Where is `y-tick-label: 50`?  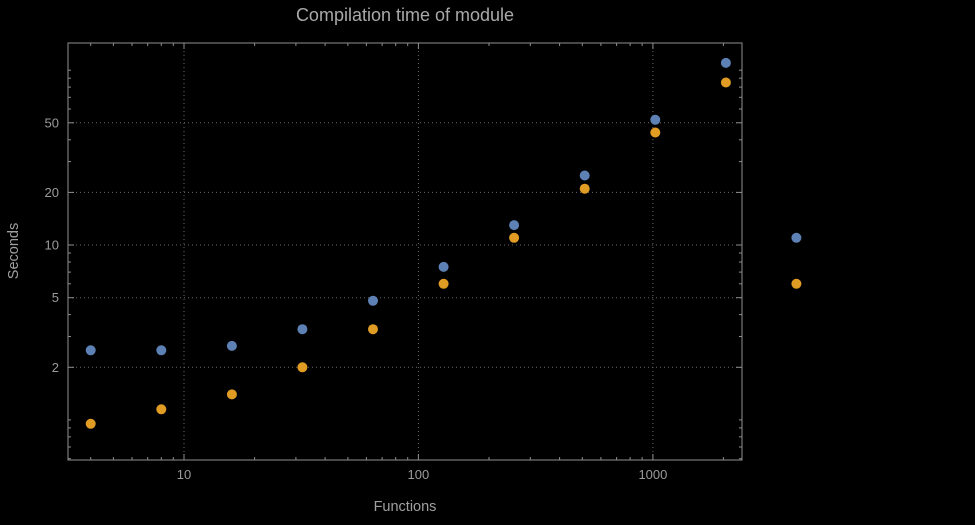
y-tick-label: 50 is located at coordinates (52, 122).